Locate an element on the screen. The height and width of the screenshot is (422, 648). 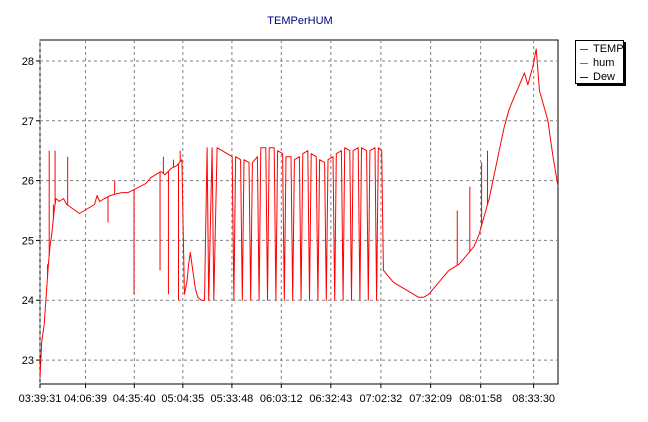
legend-label-dew: Dew is located at coordinates (604, 77).